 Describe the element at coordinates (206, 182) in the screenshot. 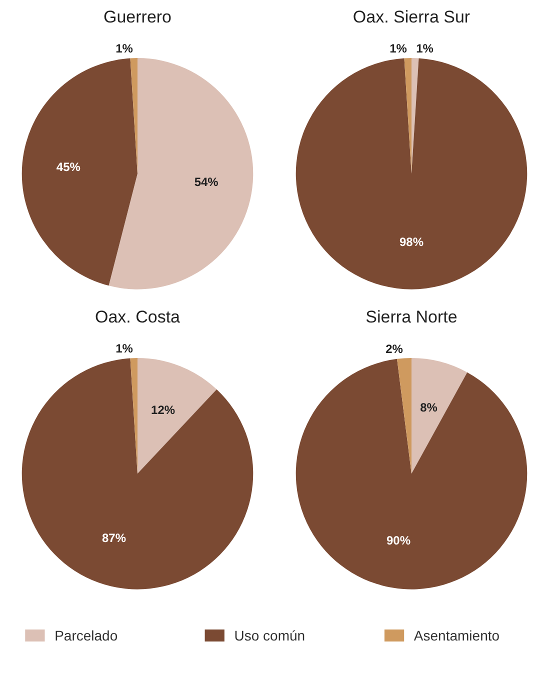

I see `data-label: 54%` at that location.